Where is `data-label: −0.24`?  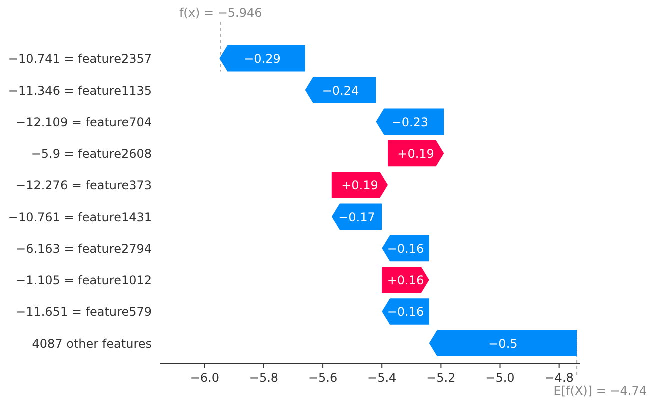
data-label: −0.24 is located at coordinates (341, 91).